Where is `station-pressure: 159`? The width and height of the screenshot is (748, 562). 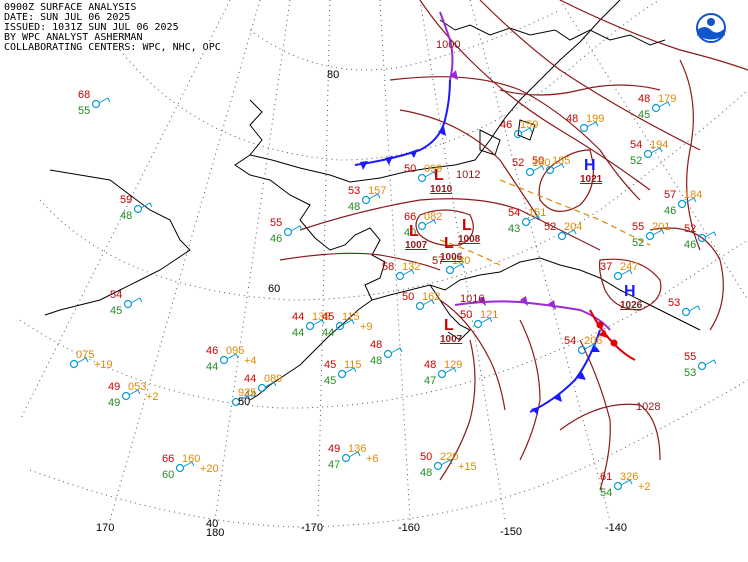 station-pressure: 159 is located at coordinates (529, 125).